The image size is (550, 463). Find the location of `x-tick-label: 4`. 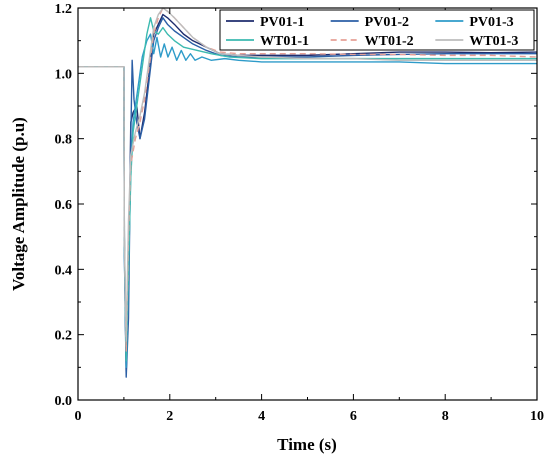

x-tick-label: 4 is located at coordinates (261, 416).